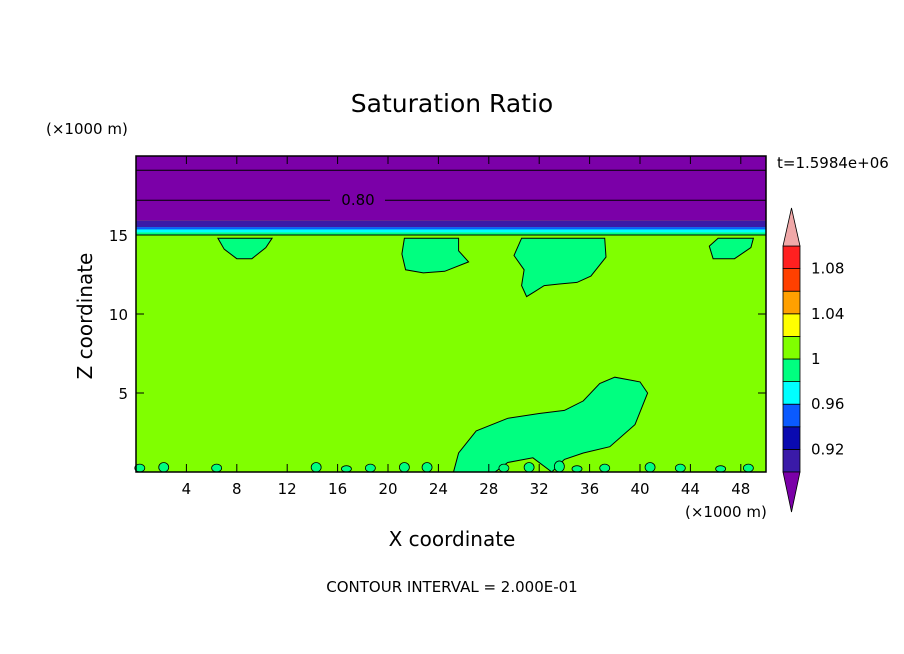  What do you see at coordinates (639, 489) in the screenshot?
I see `x-tick-label: 40` at bounding box center [639, 489].